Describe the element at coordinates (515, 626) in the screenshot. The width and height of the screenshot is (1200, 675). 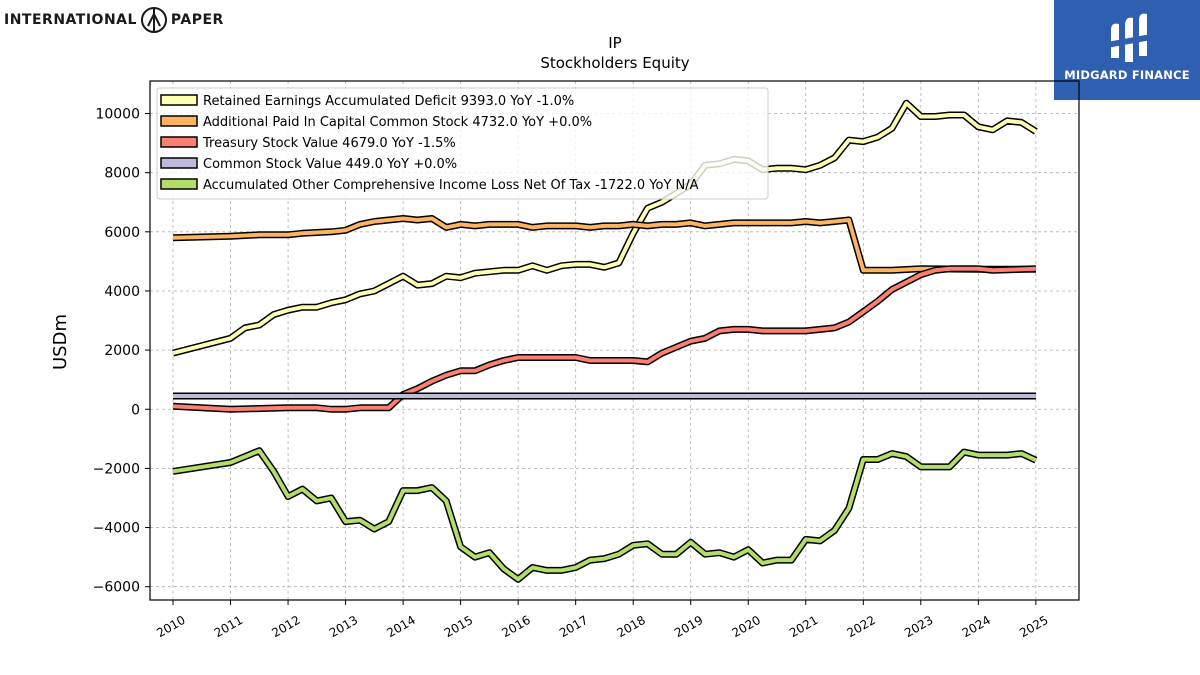
I see `x-tick-label: 2016` at that location.